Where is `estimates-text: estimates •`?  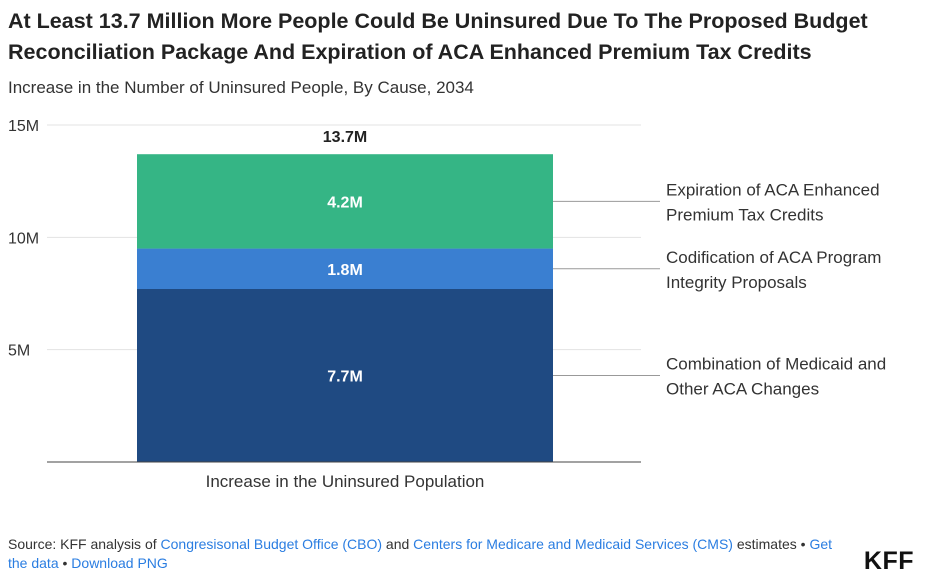 estimates-text: estimates • is located at coordinates (771, 544).